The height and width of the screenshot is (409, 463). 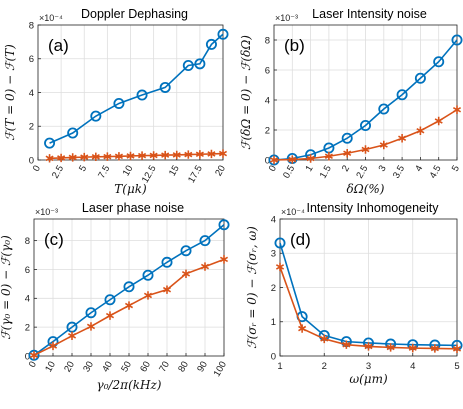 What do you see at coordinates (130, 189) in the screenshot?
I see `x-axis-label: T(μk)` at bounding box center [130, 189].